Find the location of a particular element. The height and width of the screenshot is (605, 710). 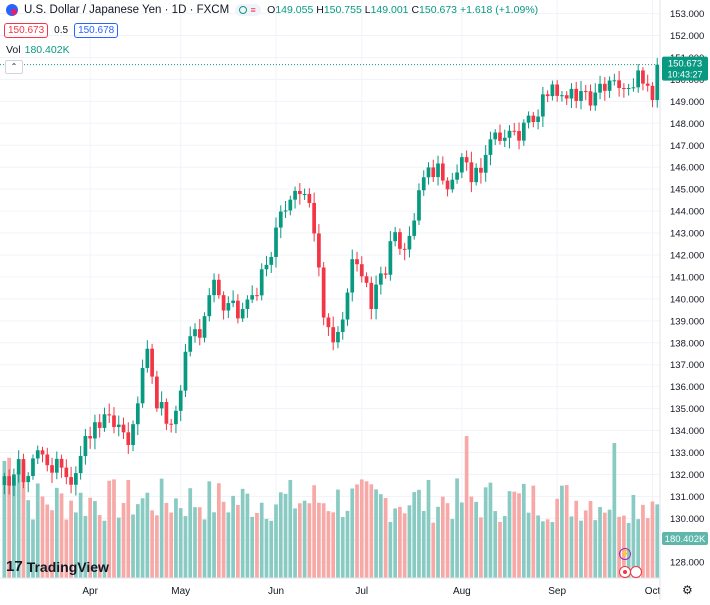

sell-button: 150.673 is located at coordinates (26, 30).